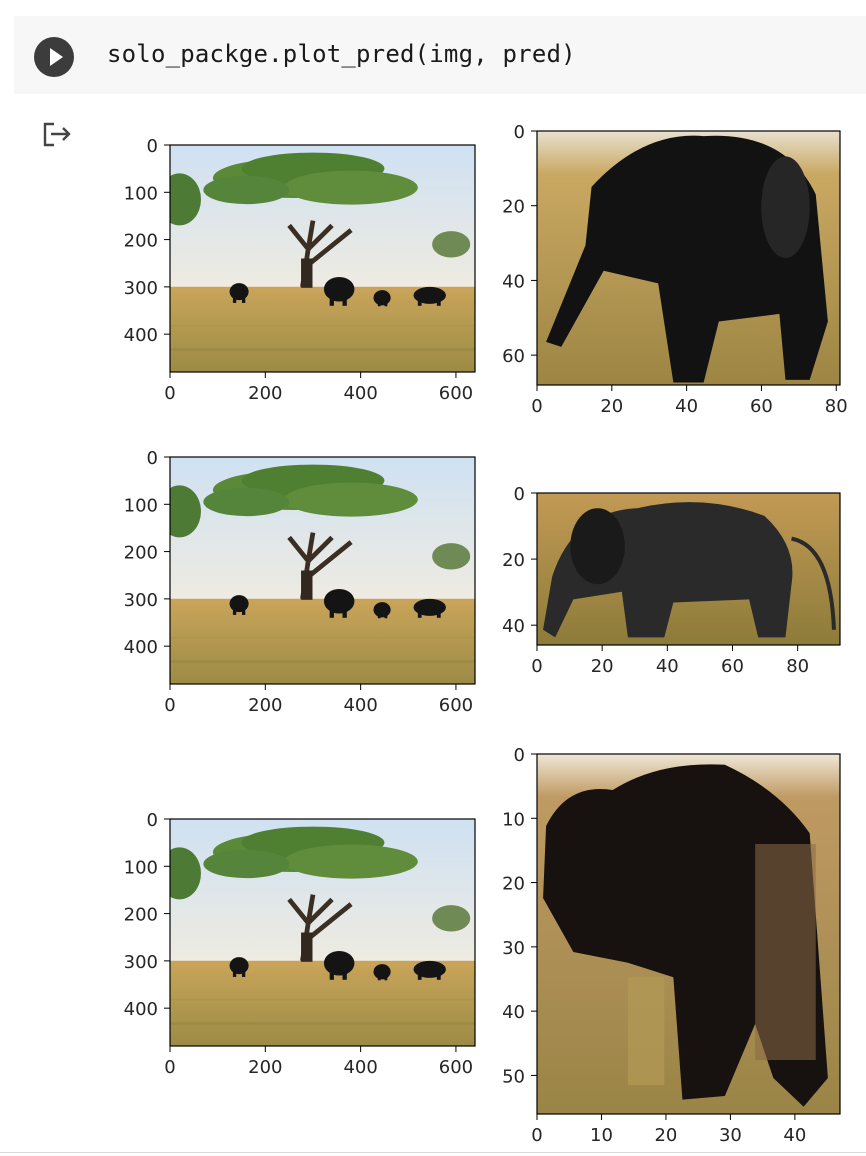 This screenshot has height=1156, width=866. I want to click on full-3-ytick-label: 100, so click(141, 867).